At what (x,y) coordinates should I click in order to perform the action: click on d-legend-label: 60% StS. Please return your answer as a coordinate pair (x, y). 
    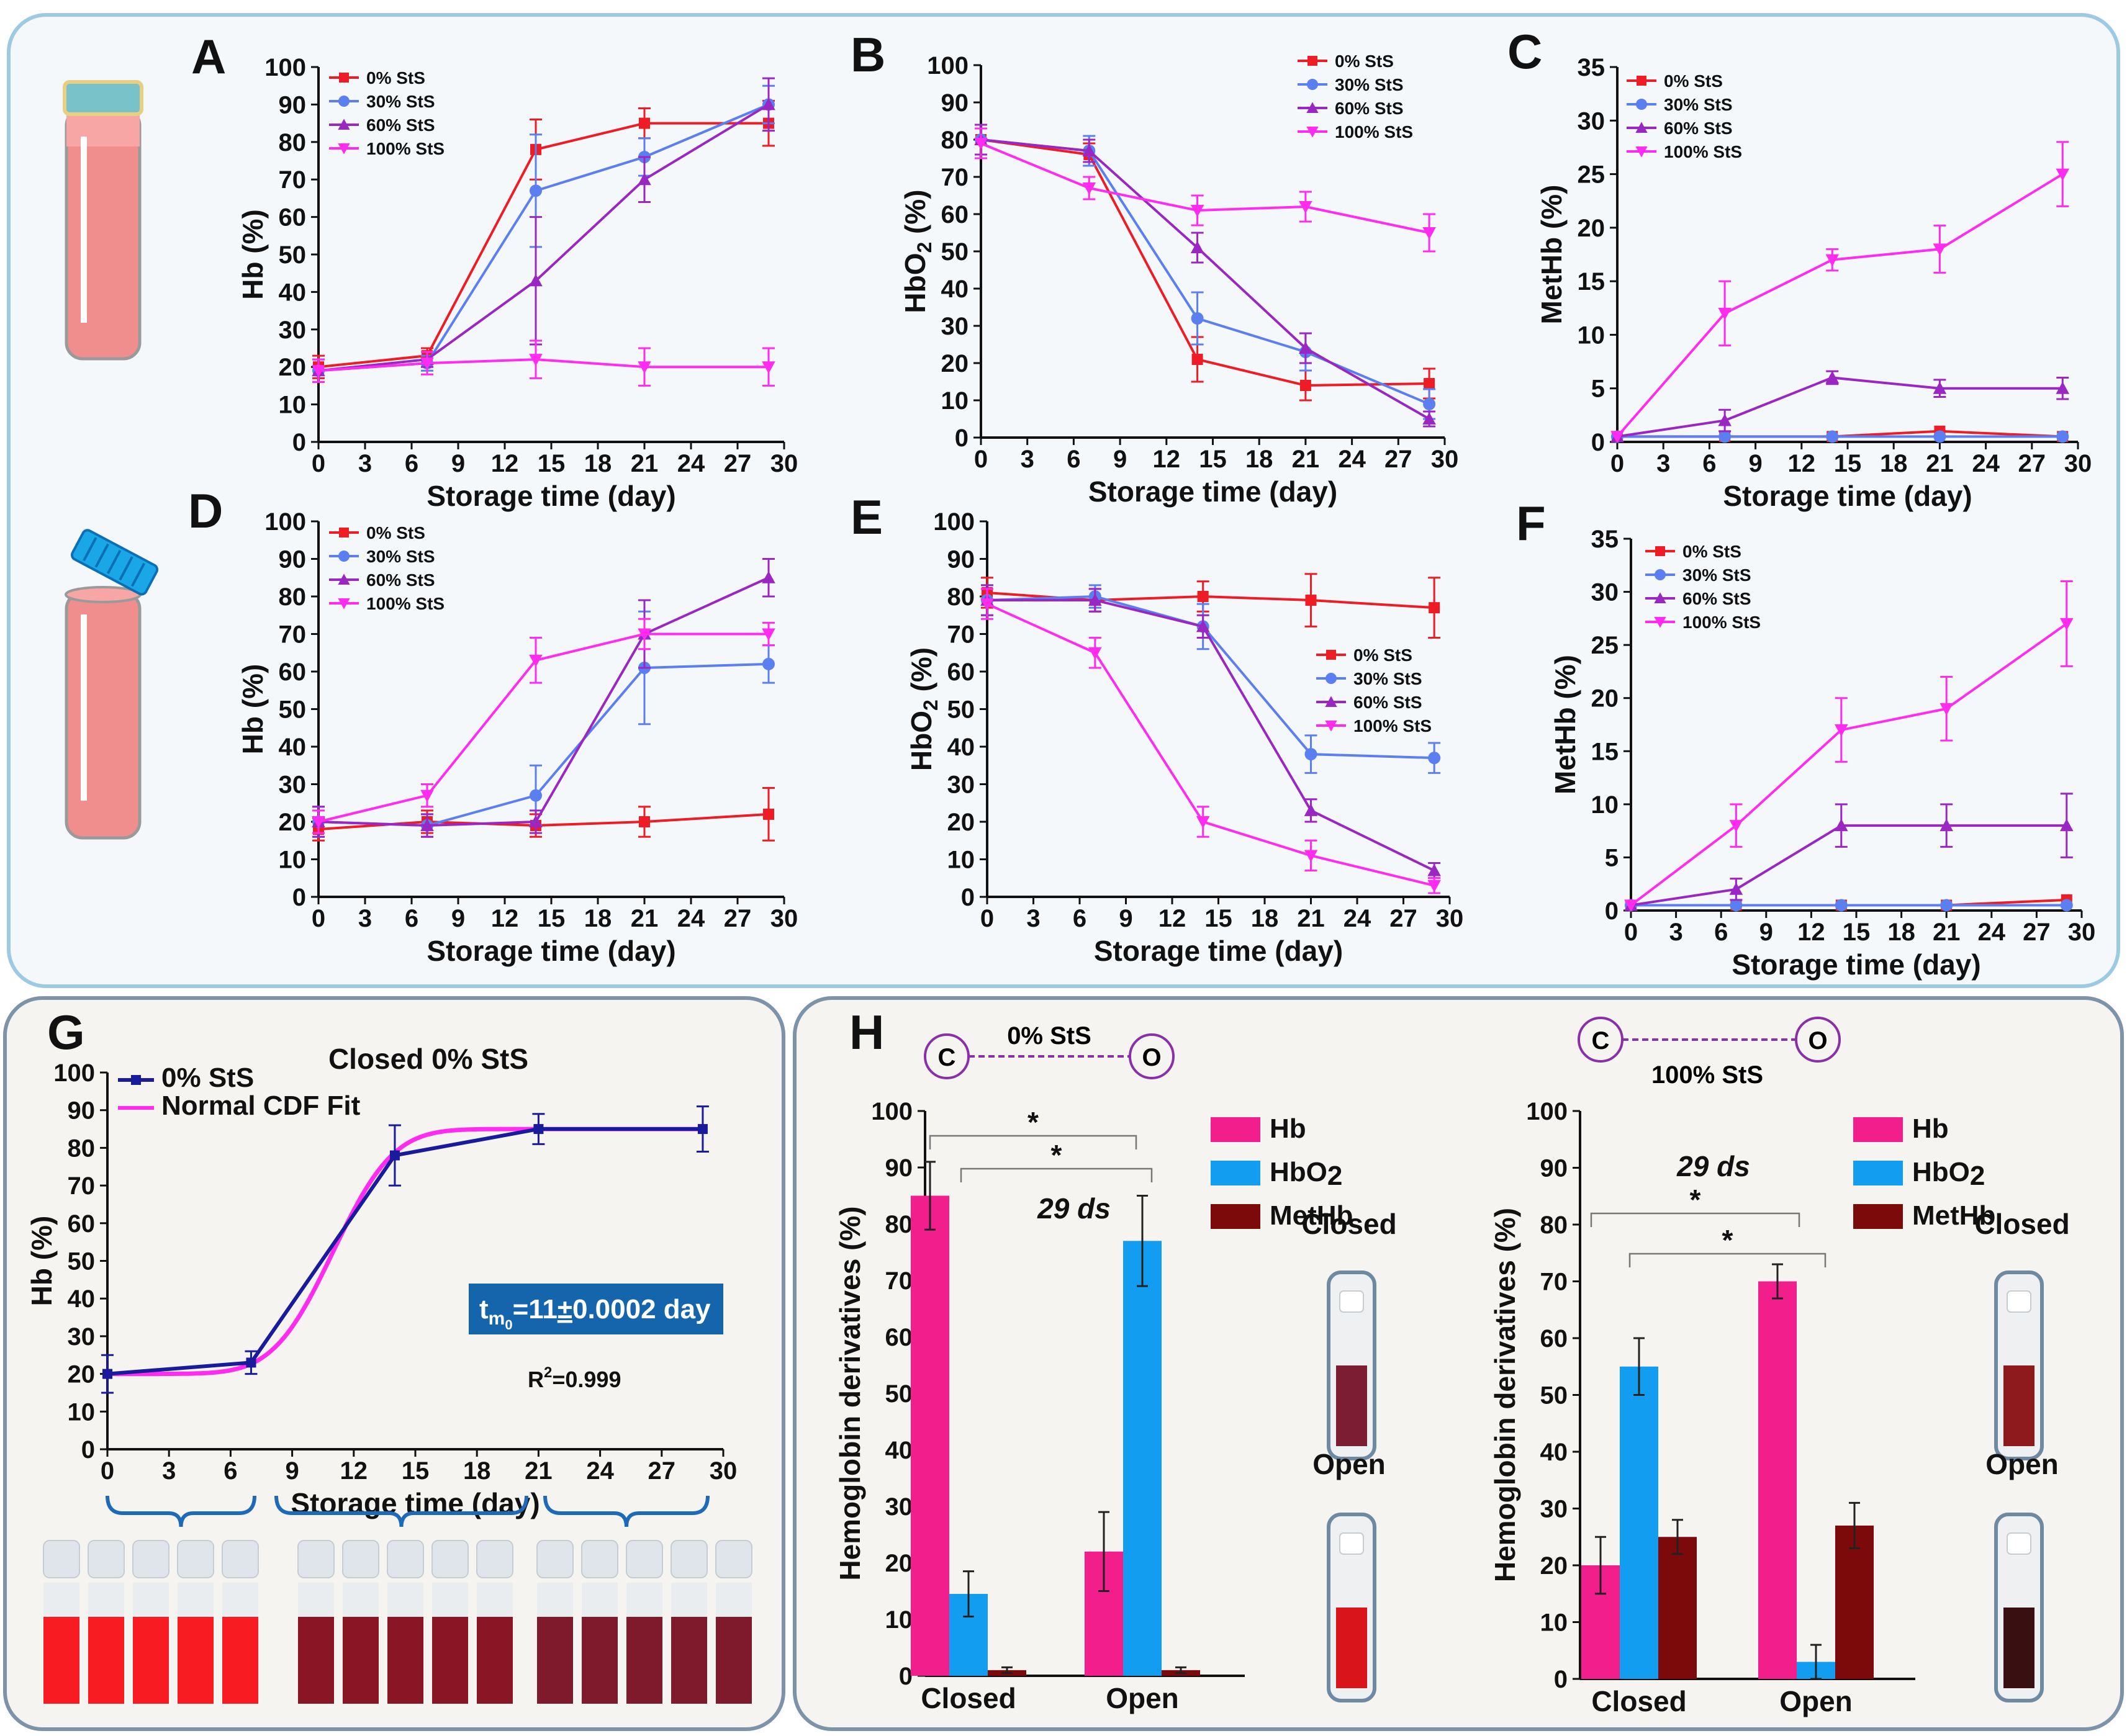
    Looking at the image, I should click on (400, 580).